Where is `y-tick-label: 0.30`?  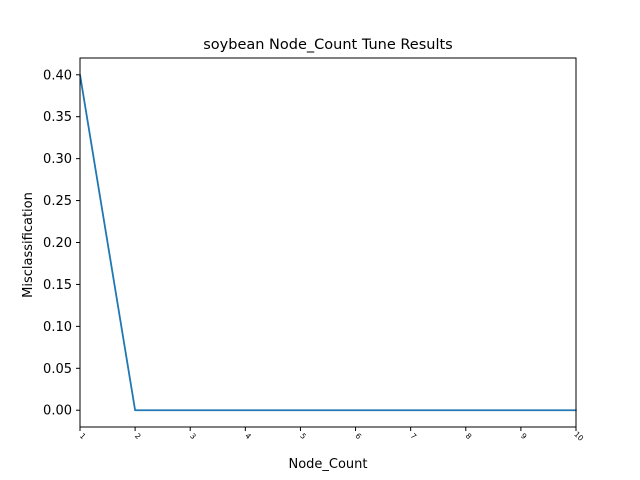 y-tick-label: 0.30 is located at coordinates (57, 159).